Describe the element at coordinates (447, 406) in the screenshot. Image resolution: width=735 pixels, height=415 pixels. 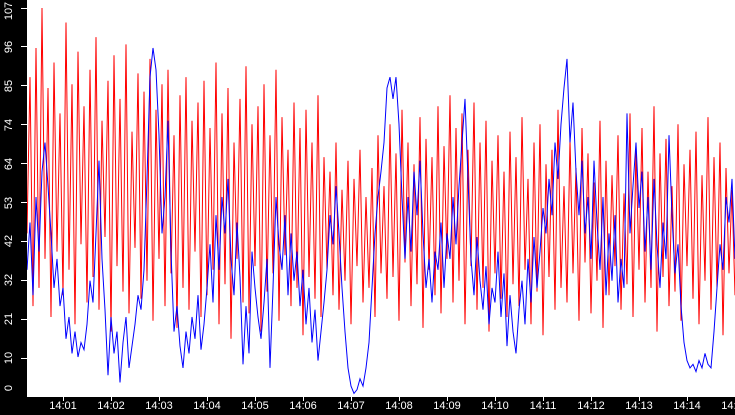
I see `x-axis-tick-label: 14:09` at that location.